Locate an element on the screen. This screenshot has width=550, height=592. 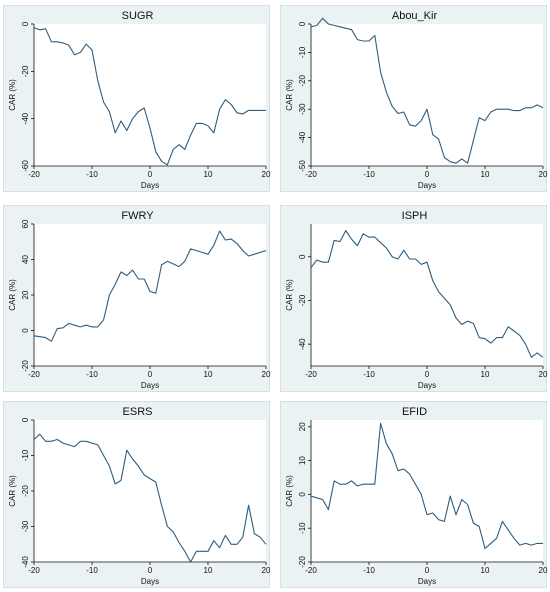
y-tick-label: 40 is located at coordinates (25, 259).